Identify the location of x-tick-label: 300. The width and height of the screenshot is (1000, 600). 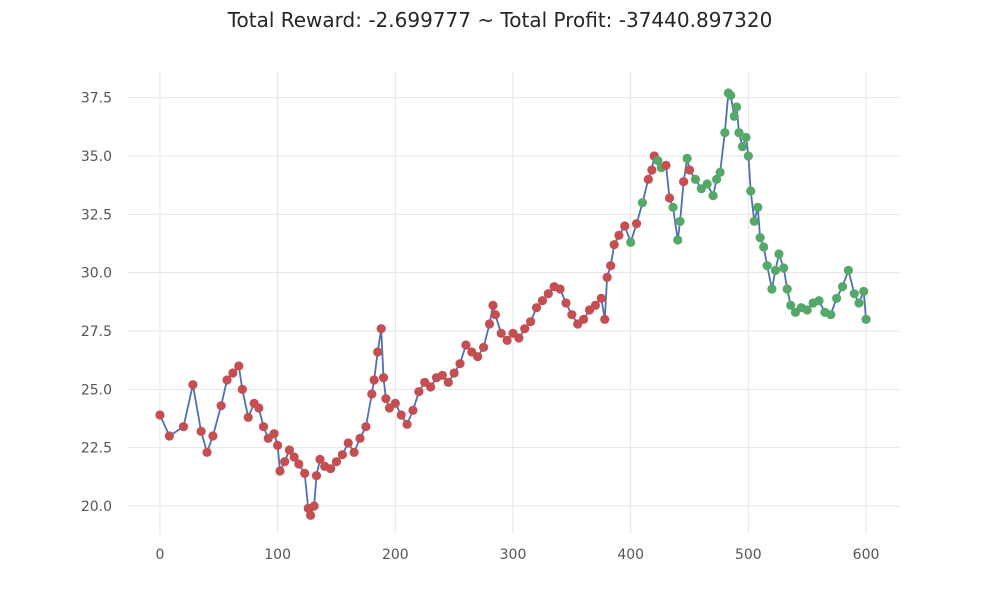
(513, 555).